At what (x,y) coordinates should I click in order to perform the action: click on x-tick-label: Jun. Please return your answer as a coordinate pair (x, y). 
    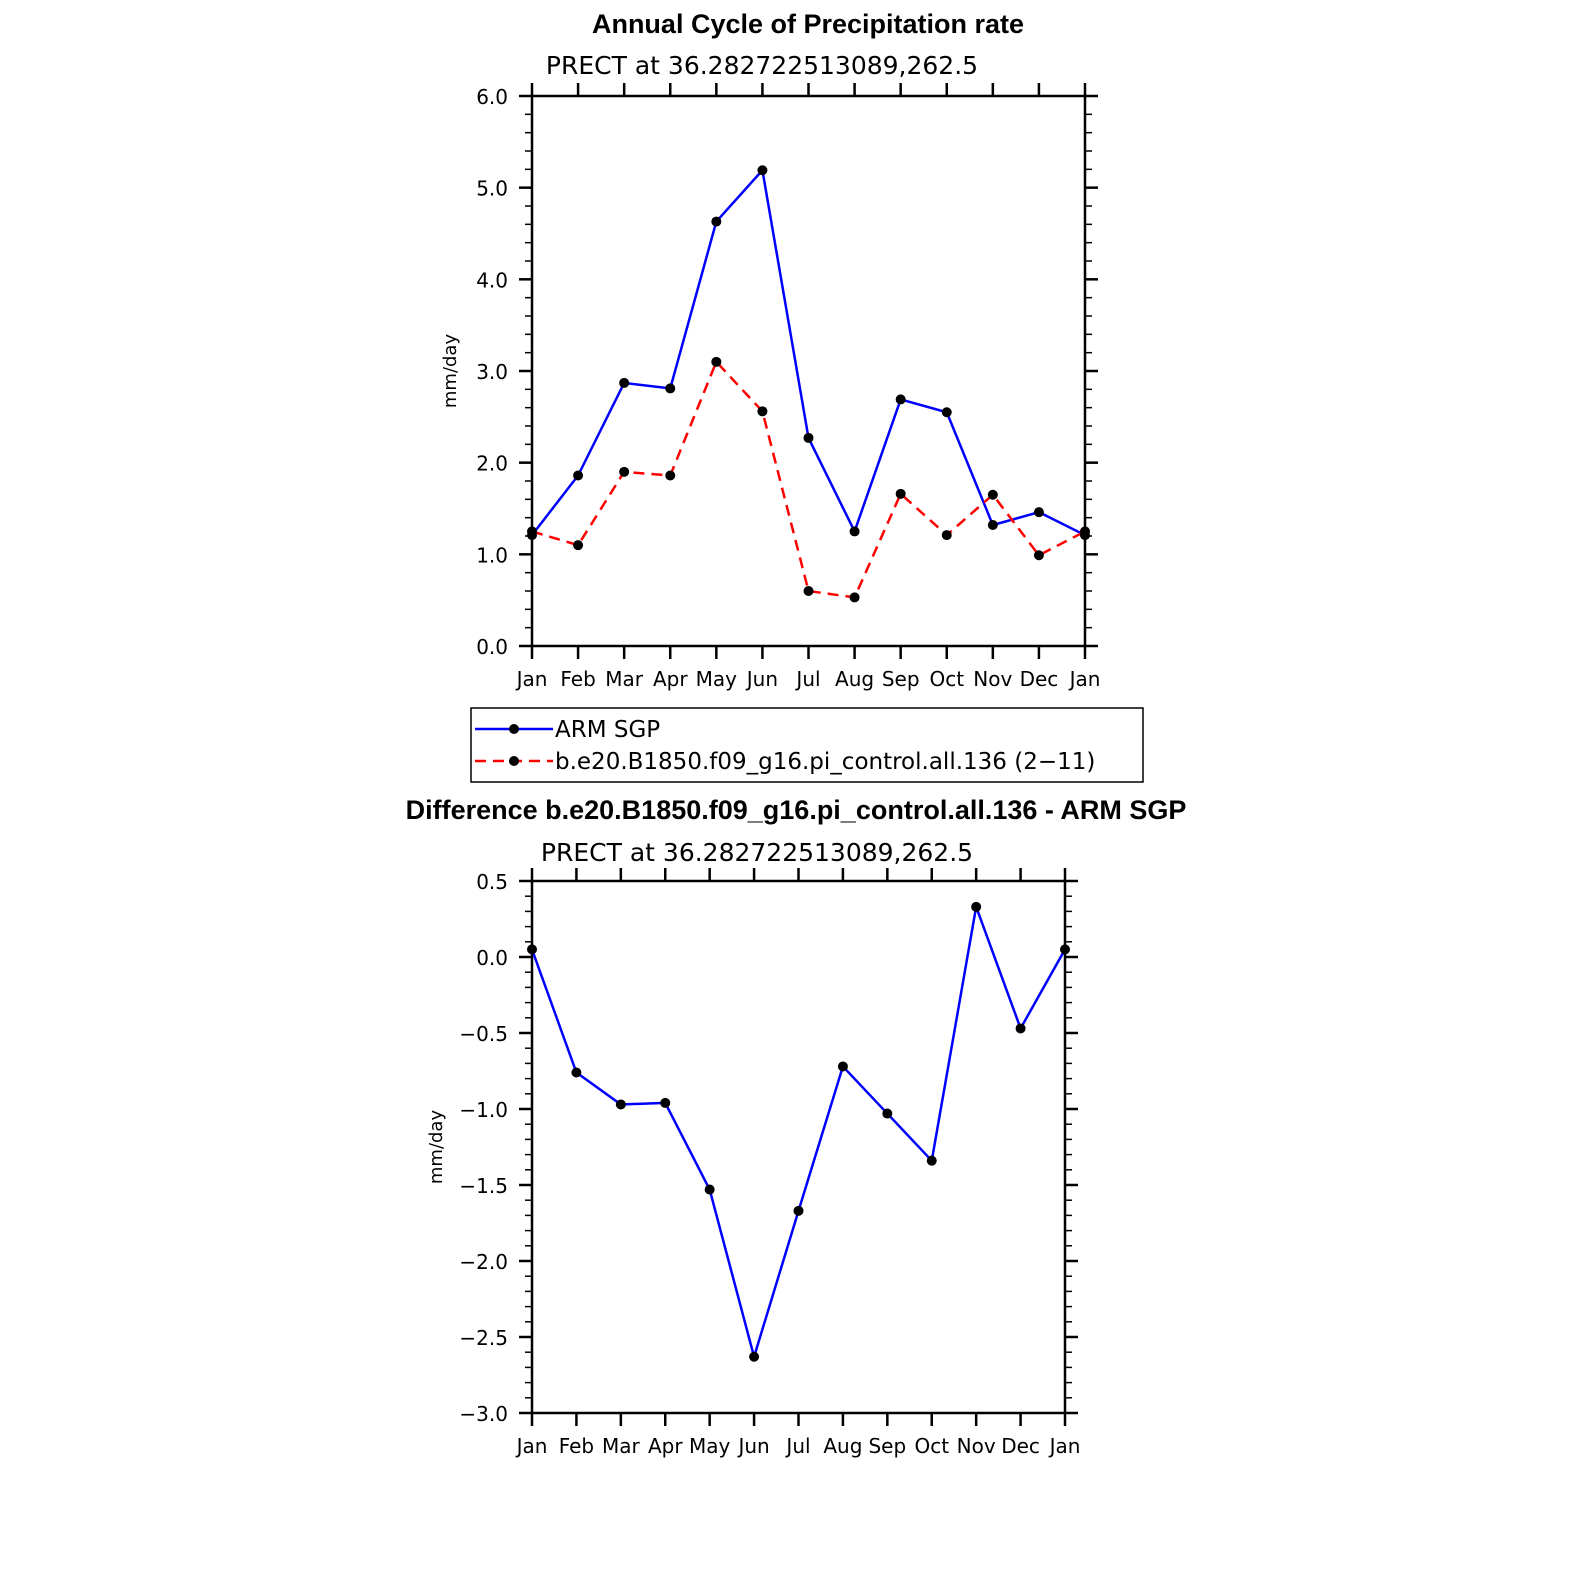
    Looking at the image, I should click on (761, 679).